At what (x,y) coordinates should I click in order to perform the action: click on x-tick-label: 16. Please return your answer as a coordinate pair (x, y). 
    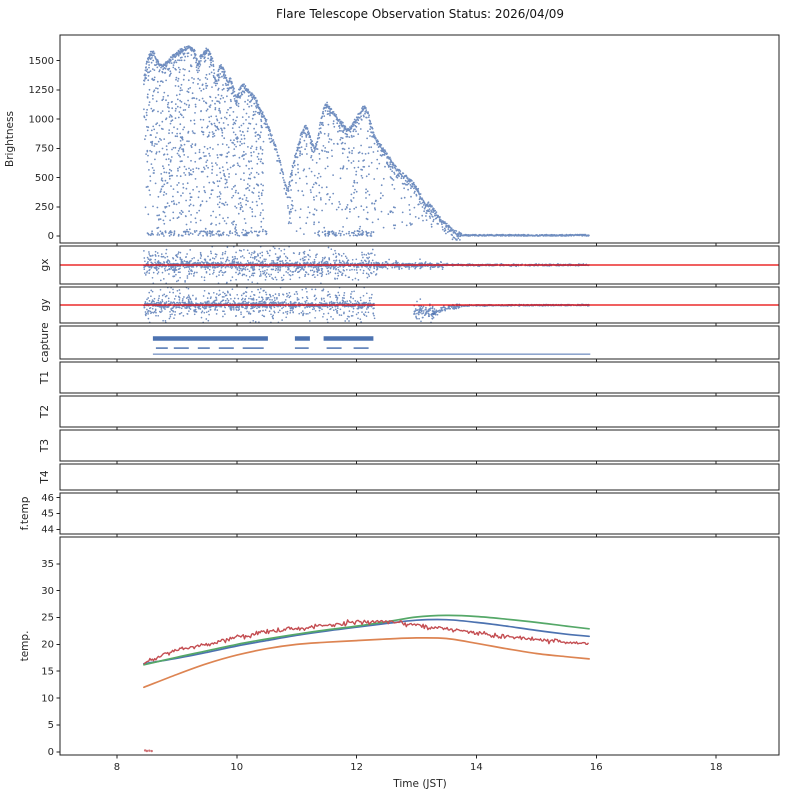
    Looking at the image, I should click on (596, 767).